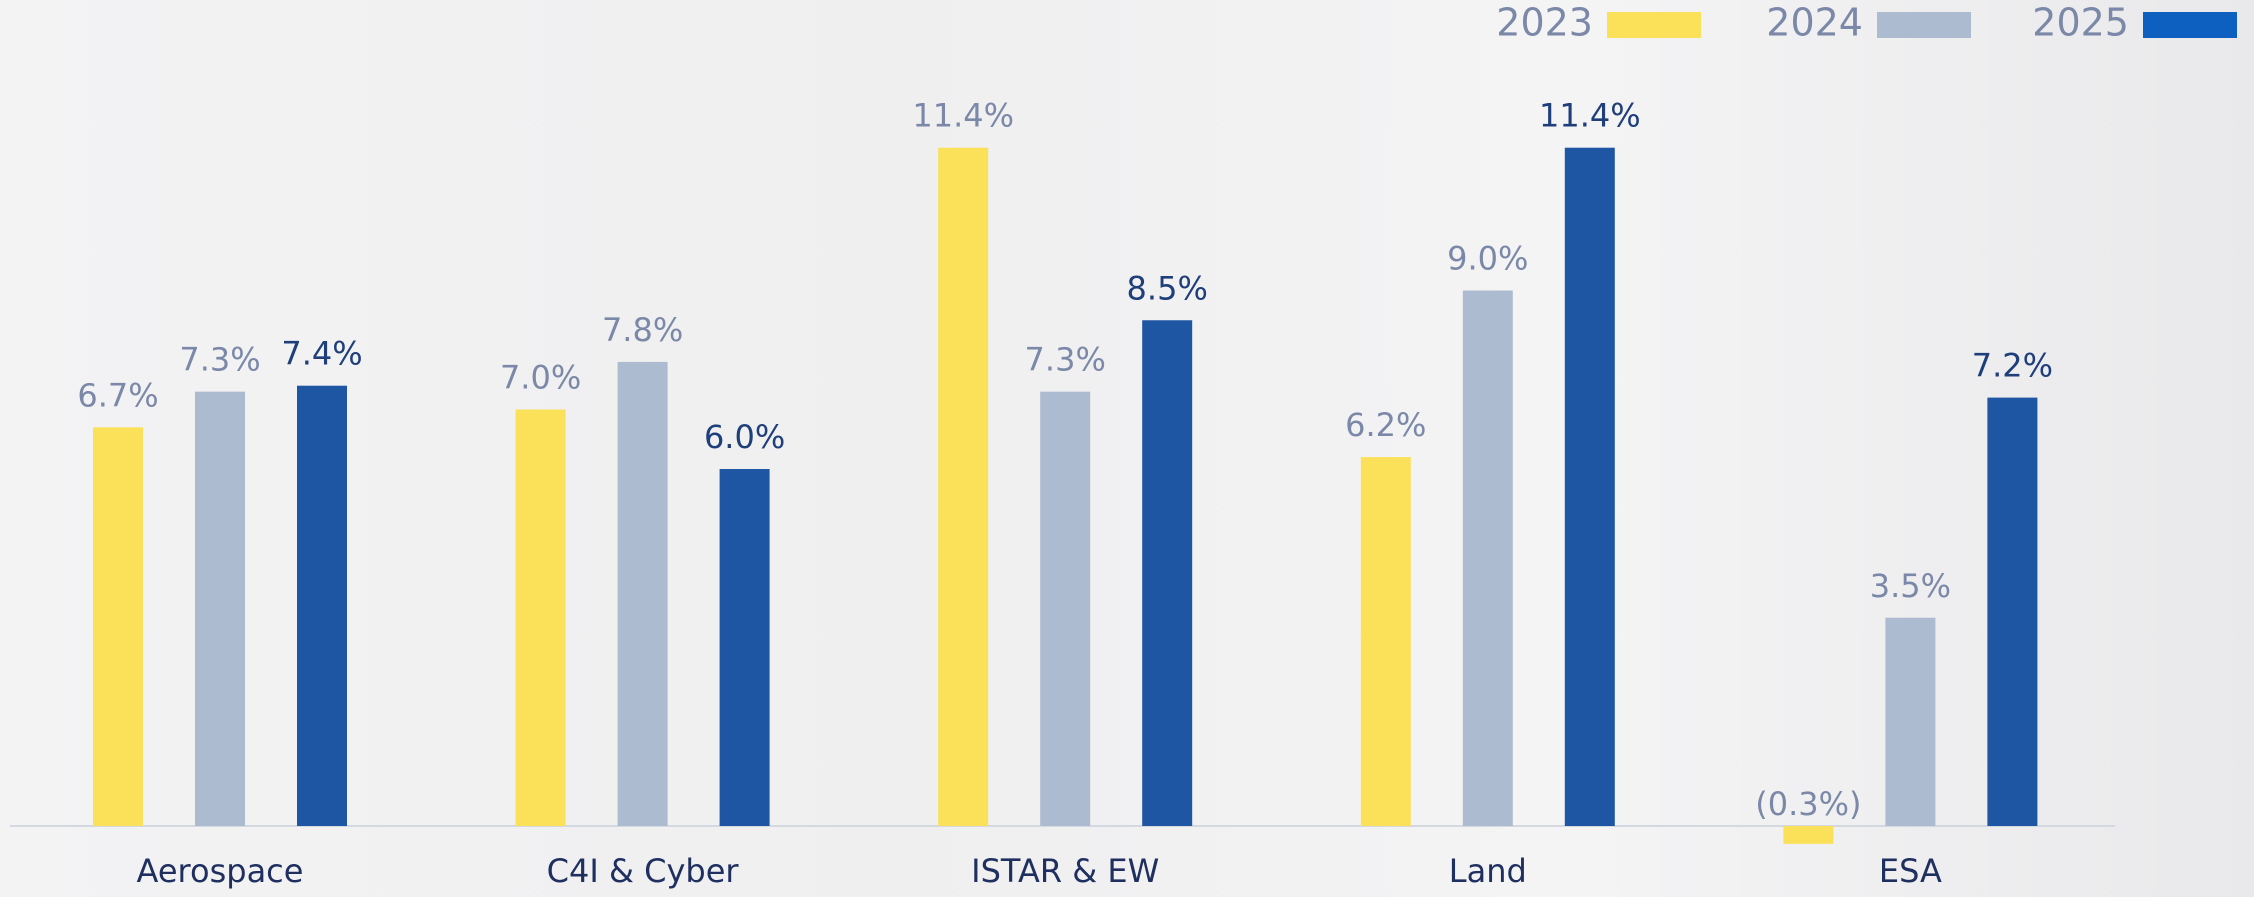  Describe the element at coordinates (321, 354) in the screenshot. I see `data-label: 7.4%` at that location.